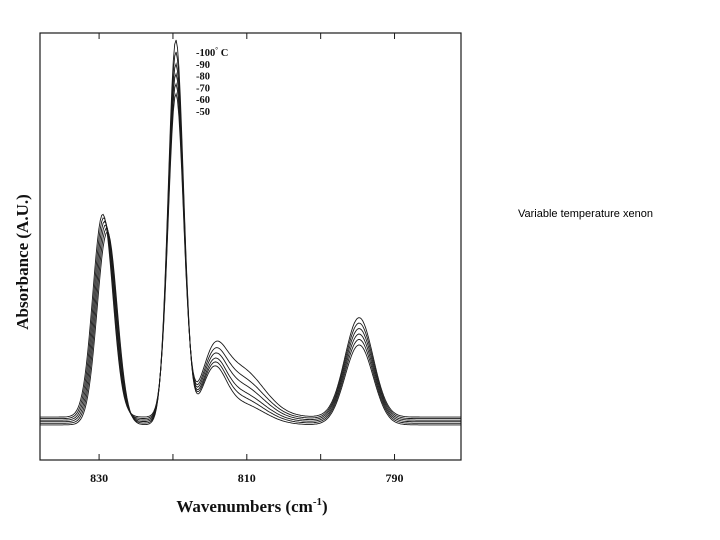  I want to click on x-axis-label-close: ), so click(325, 506).